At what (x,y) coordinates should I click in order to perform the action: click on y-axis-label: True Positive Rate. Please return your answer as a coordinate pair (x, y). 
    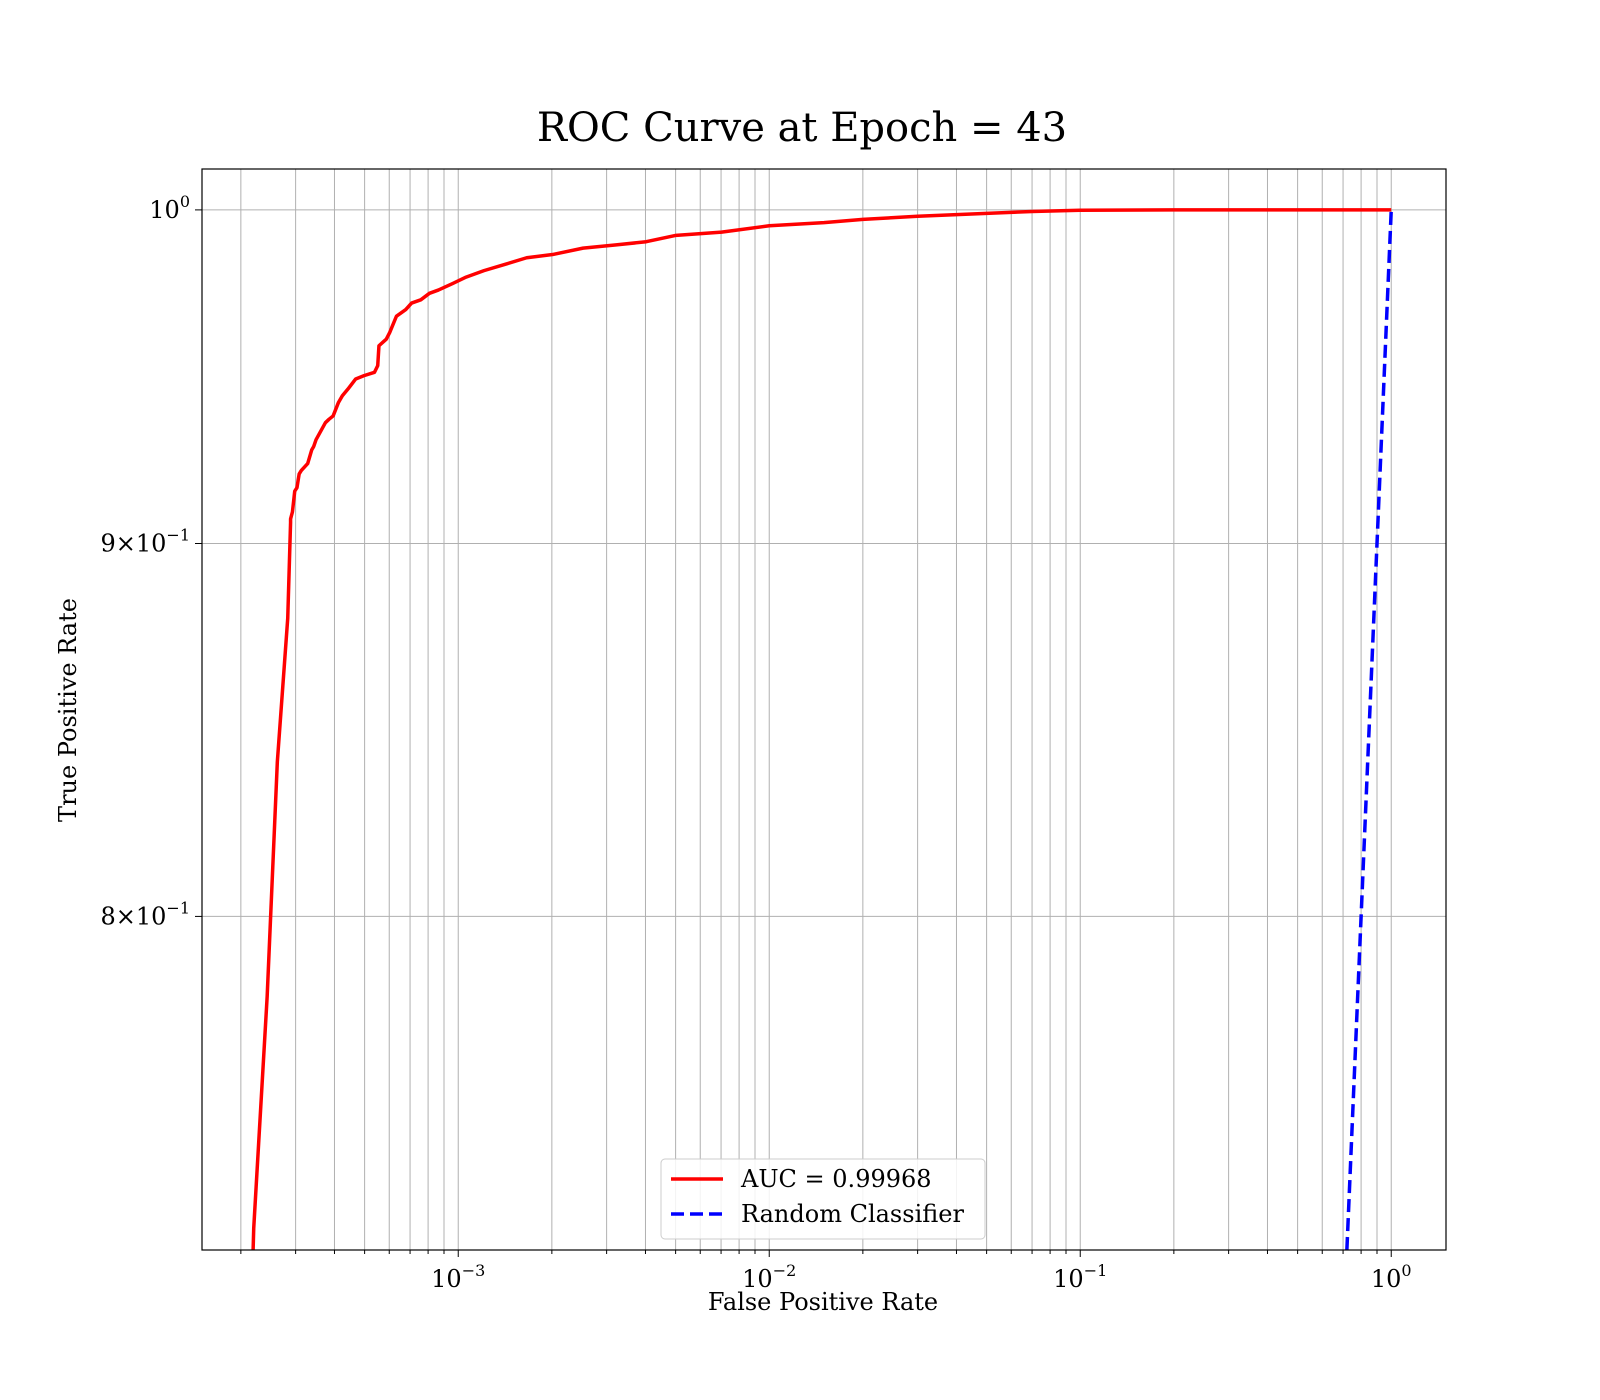
    Looking at the image, I should click on (68, 710).